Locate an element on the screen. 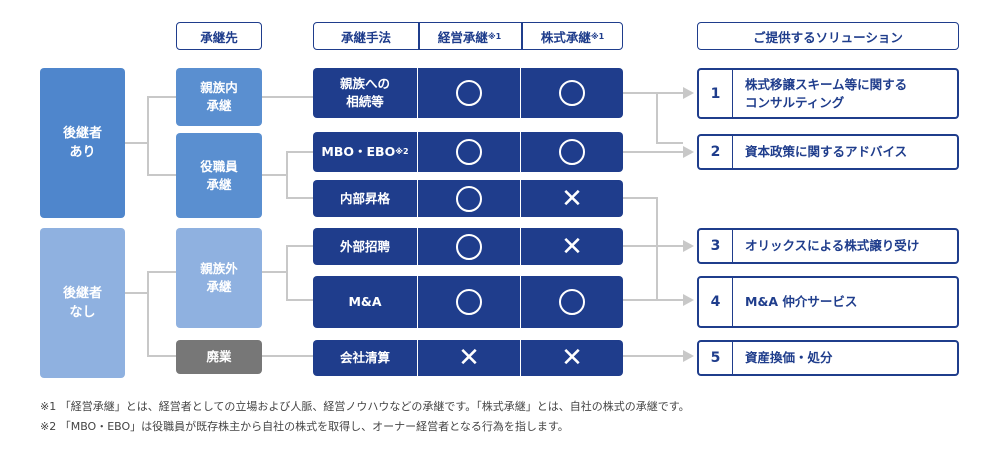 The image size is (1000, 452). method-name: M&A is located at coordinates (365, 301).